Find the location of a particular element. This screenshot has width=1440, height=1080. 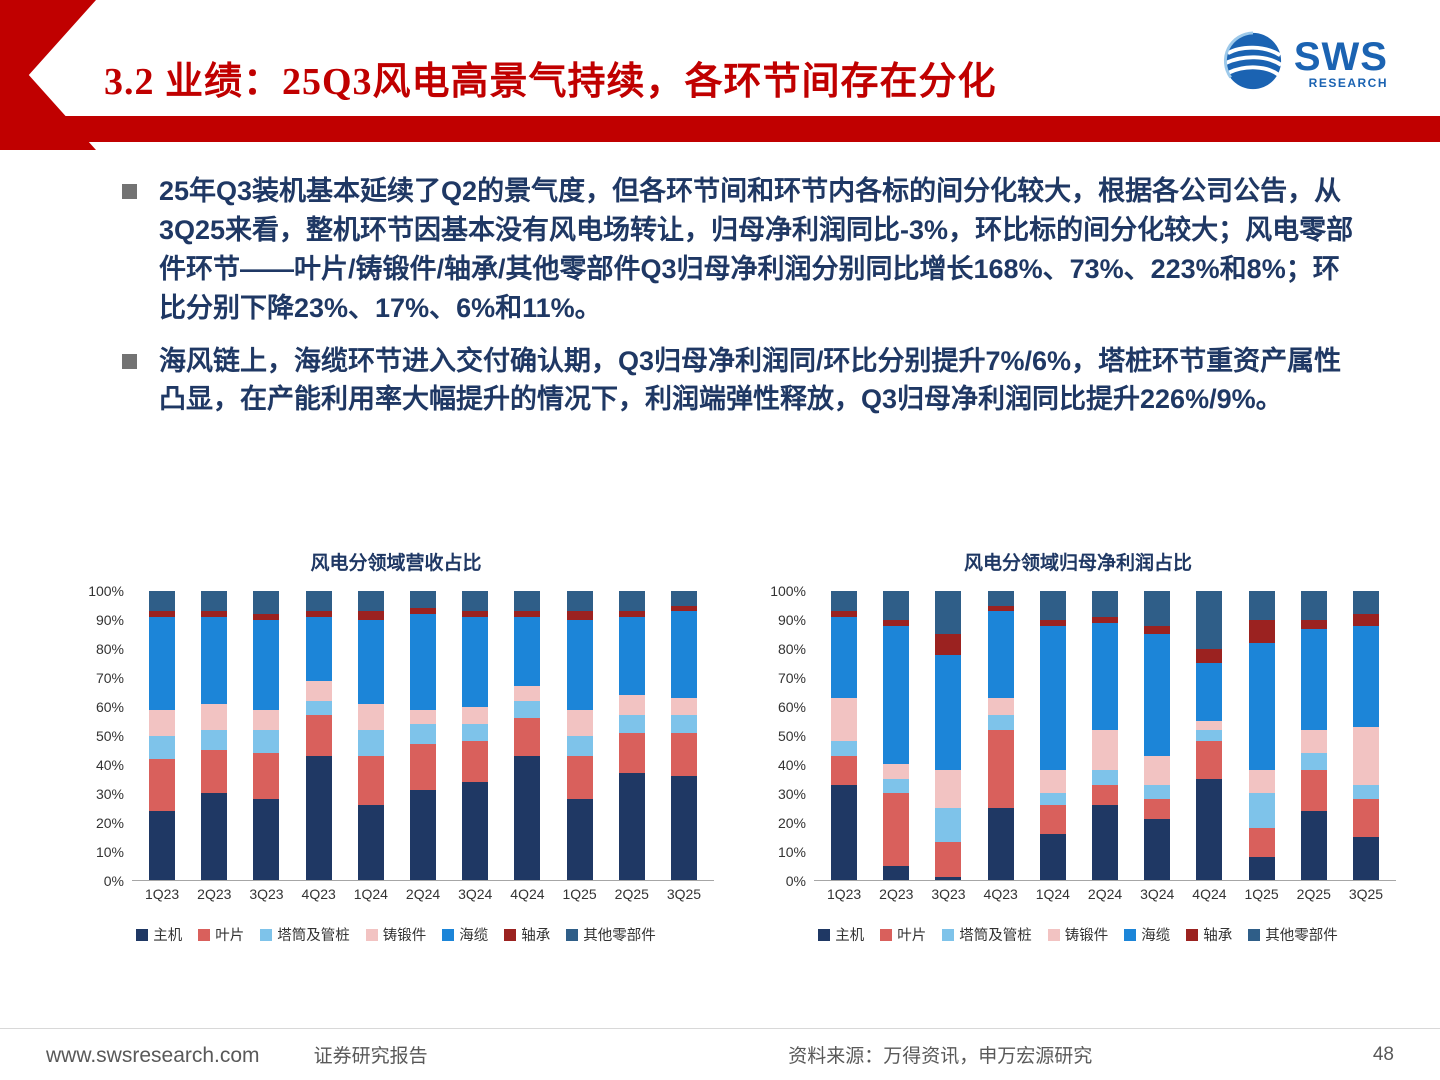

sws-logo-brand: SWS is located at coordinates (1340, 56).